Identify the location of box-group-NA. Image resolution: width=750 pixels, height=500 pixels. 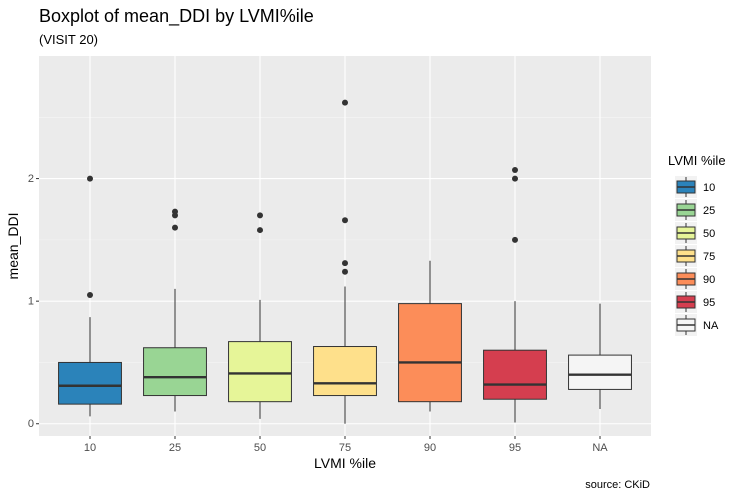
(600, 356).